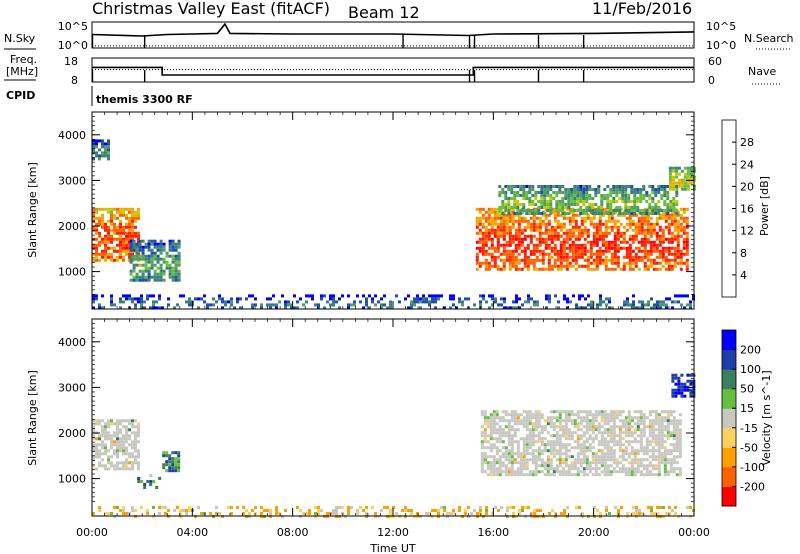 This screenshot has height=554, width=800. Describe the element at coordinates (729, 359) in the screenshot. I see `colorbar-swatch` at that location.